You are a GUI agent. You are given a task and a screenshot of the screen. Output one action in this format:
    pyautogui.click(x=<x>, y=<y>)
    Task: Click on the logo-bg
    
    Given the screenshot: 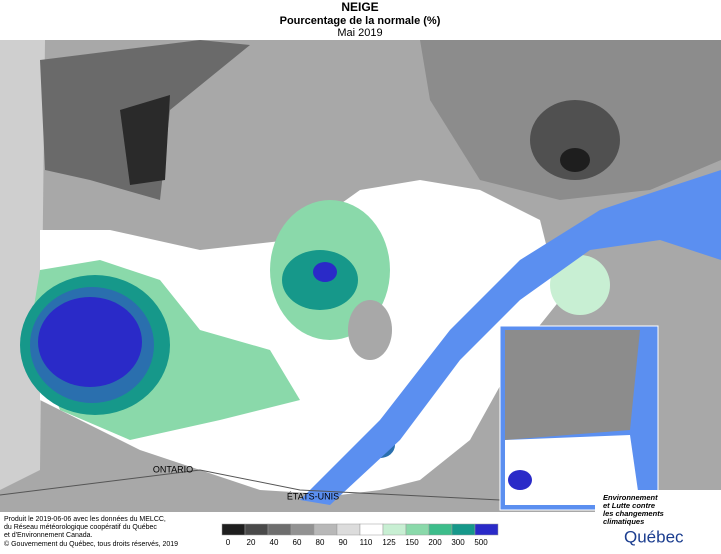 What is the action you would take?
    pyautogui.click(x=658, y=519)
    